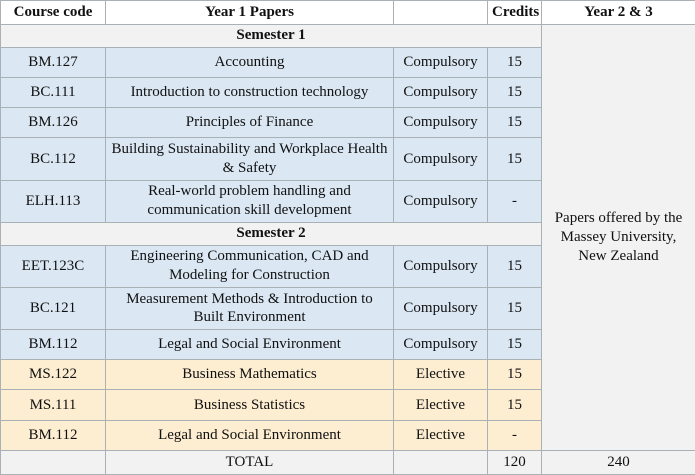  What do you see at coordinates (249, 462) in the screenshot?
I see `total-label: TOTAL` at bounding box center [249, 462].